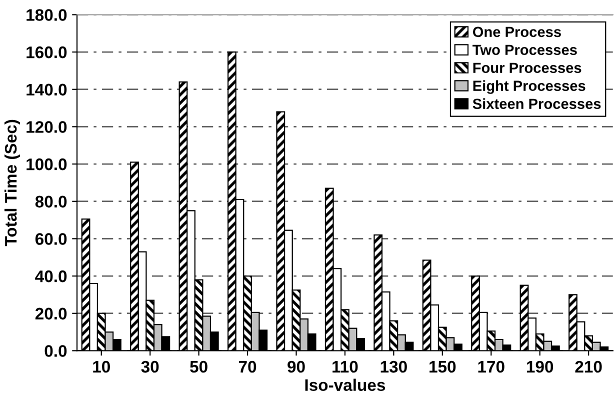 The height and width of the screenshot is (420, 616). I want to click on x-tick-label: 190, so click(540, 366).